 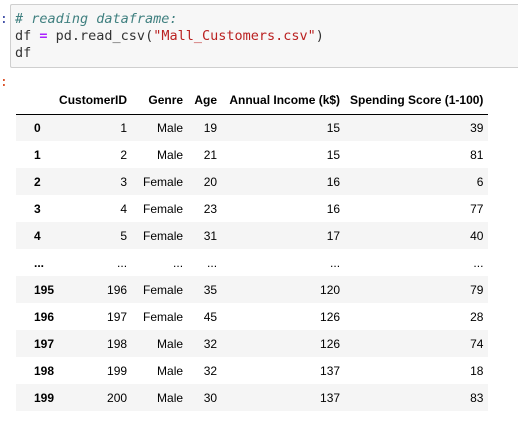 What do you see at coordinates (210, 235) in the screenshot?
I see `table-cell: 31` at bounding box center [210, 235].